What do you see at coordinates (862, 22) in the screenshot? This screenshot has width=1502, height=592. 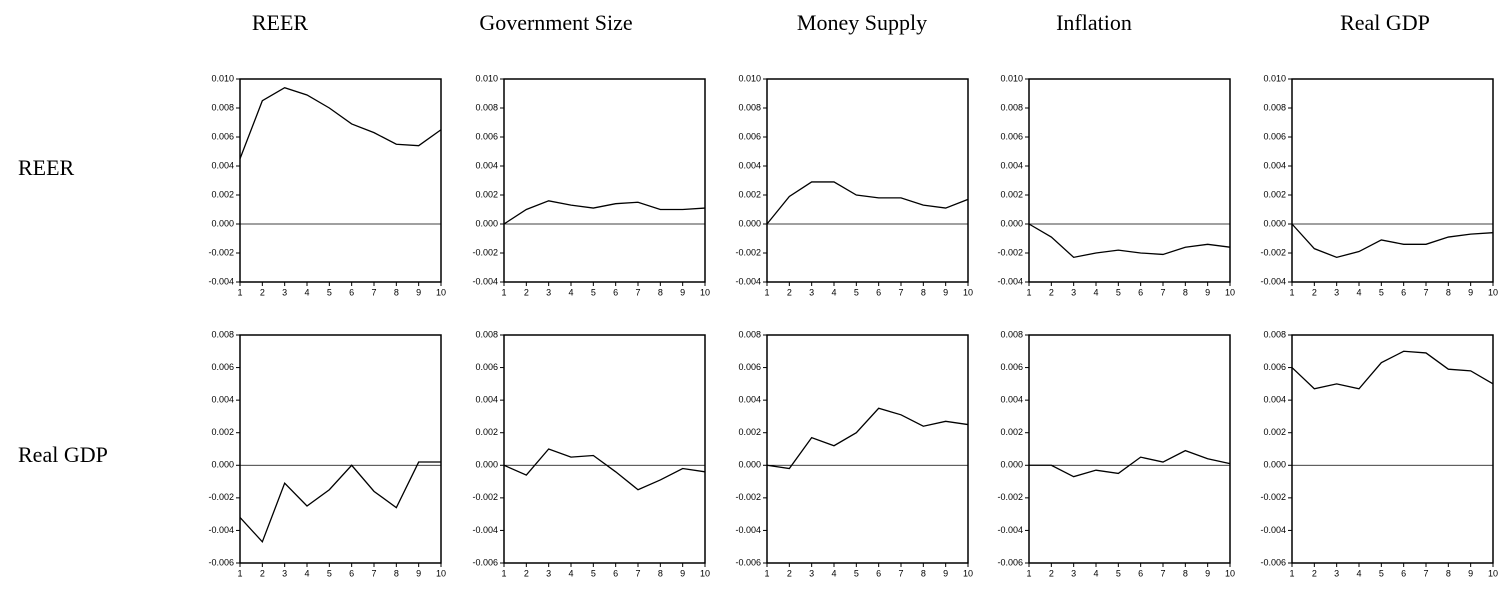 I see `column-title: Money Supply` at bounding box center [862, 22].